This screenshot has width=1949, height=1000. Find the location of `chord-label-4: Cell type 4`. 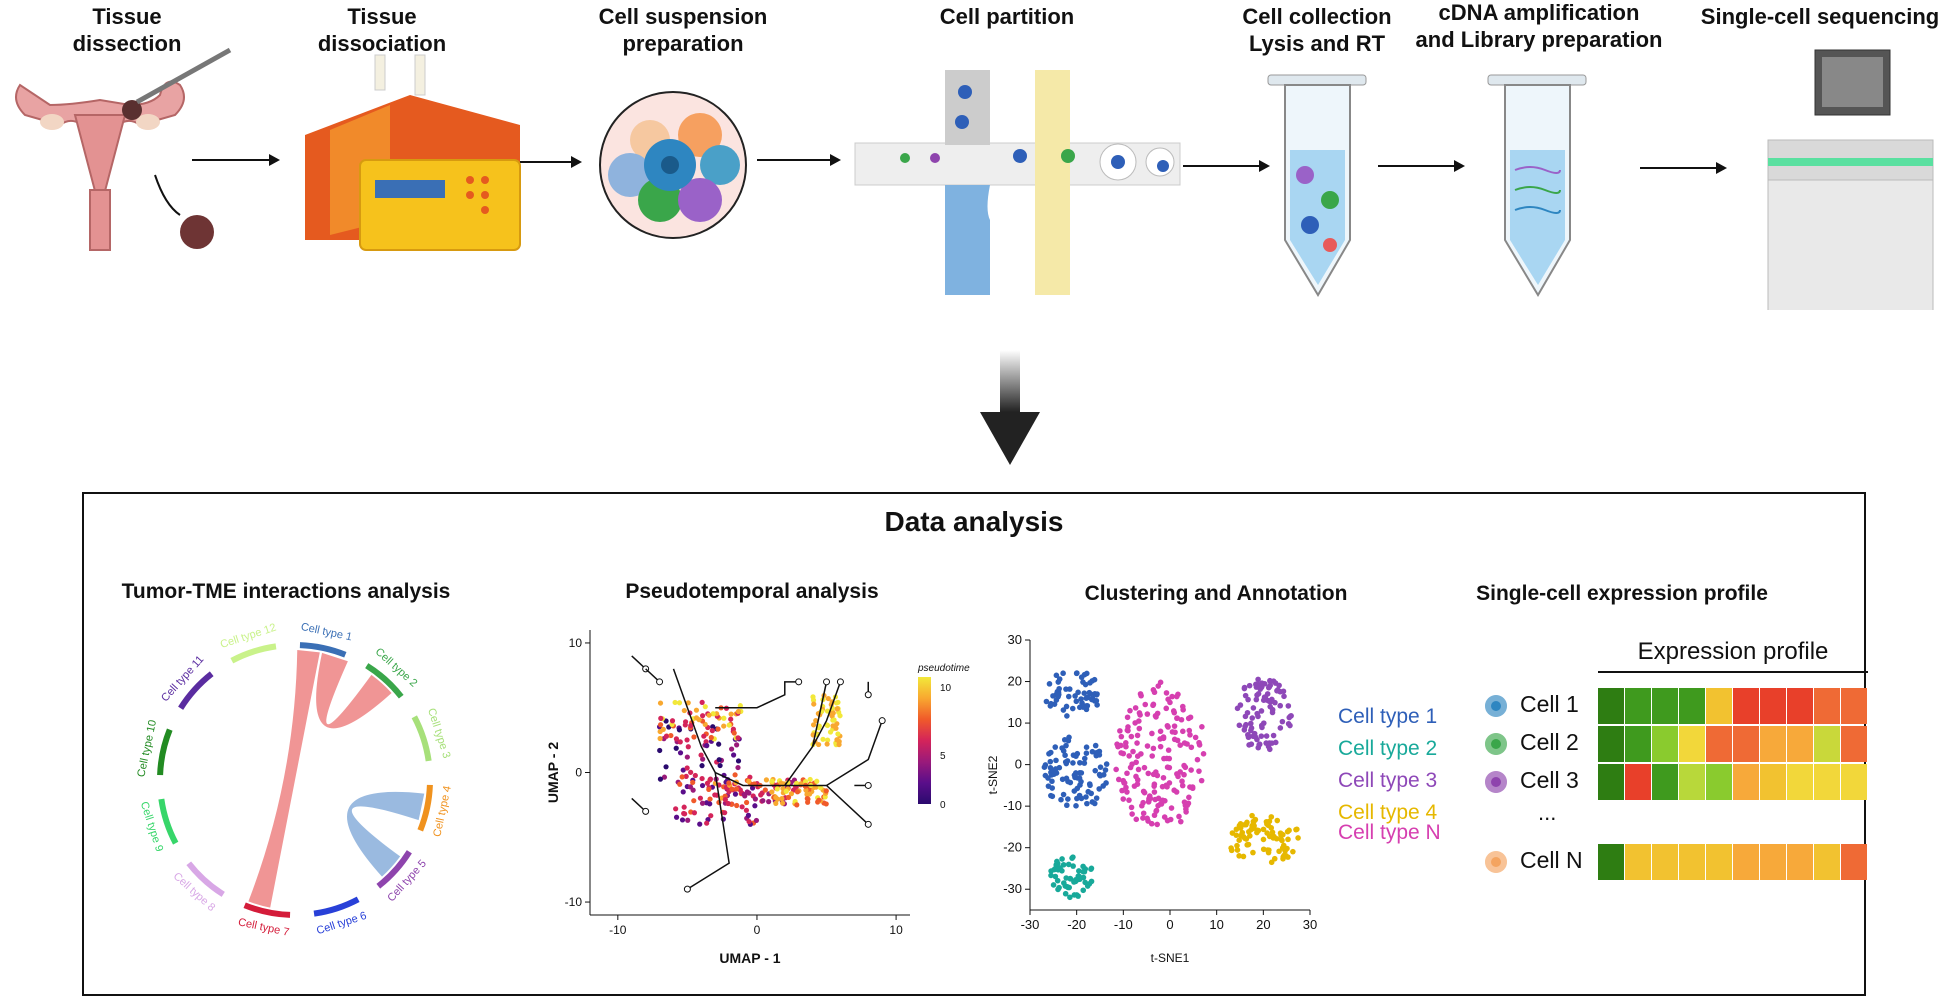

chord-label-4: Cell type 4 is located at coordinates (442, 811).